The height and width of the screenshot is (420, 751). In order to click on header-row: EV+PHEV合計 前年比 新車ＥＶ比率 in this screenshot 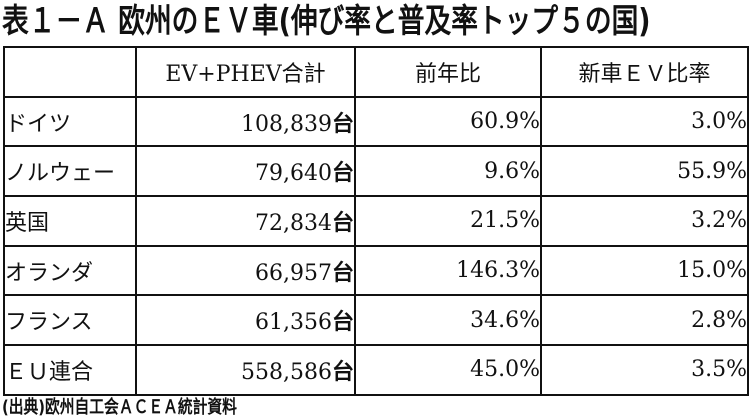, I will do `click(376, 72)`.